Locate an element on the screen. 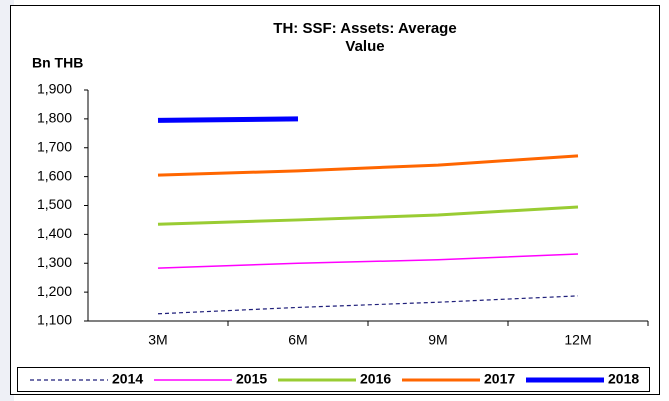 Image resolution: width=669 pixels, height=401 pixels. legend-label: 2017 is located at coordinates (499, 379).